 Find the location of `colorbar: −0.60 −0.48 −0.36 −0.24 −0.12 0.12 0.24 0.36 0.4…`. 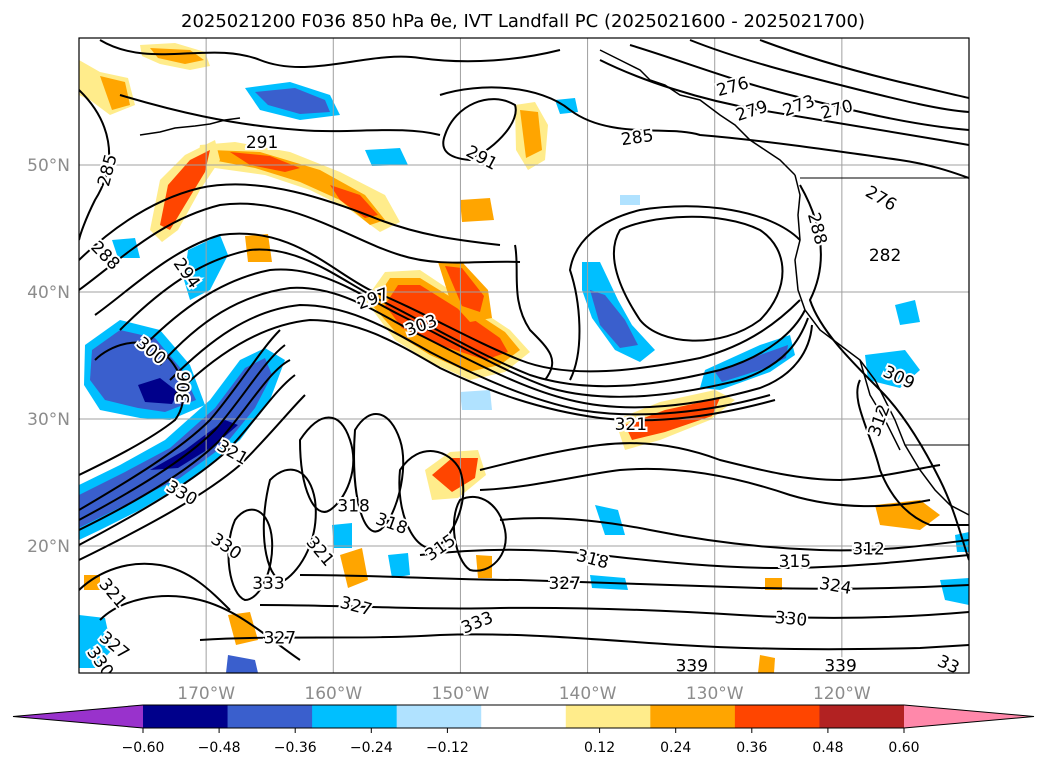

colorbar: −0.60 −0.48 −0.36 −0.24 −0.12 0.12 0.24 0.36 0.4… is located at coordinates (523, 730).